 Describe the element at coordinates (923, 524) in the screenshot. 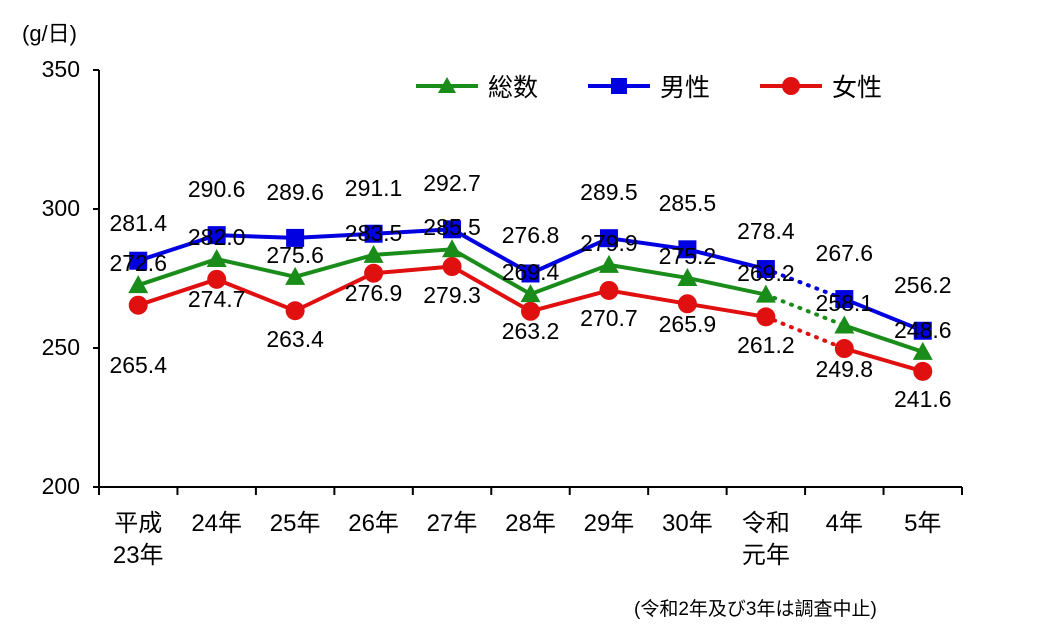

I see `x-category-label: 5年` at that location.